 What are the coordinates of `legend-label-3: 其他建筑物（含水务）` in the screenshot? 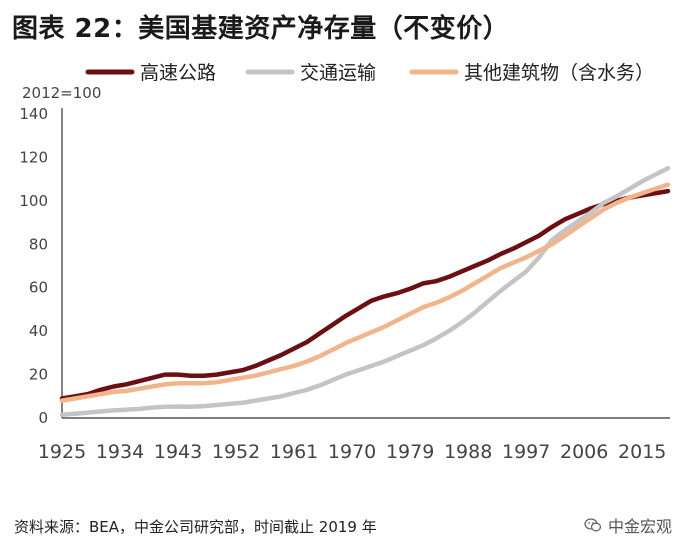 It's located at (559, 73).